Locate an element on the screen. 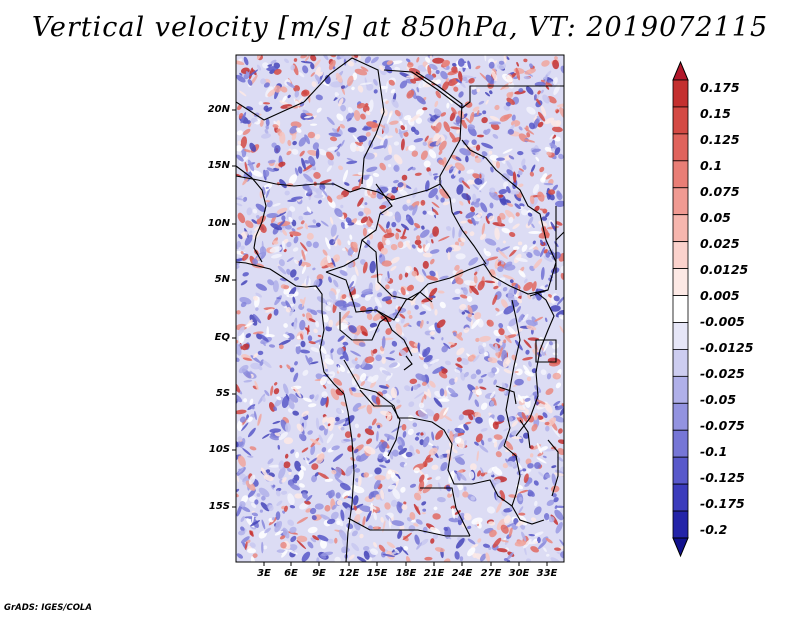 The height and width of the screenshot is (618, 800). colorbar-label: -0.0125 is located at coordinates (727, 347).